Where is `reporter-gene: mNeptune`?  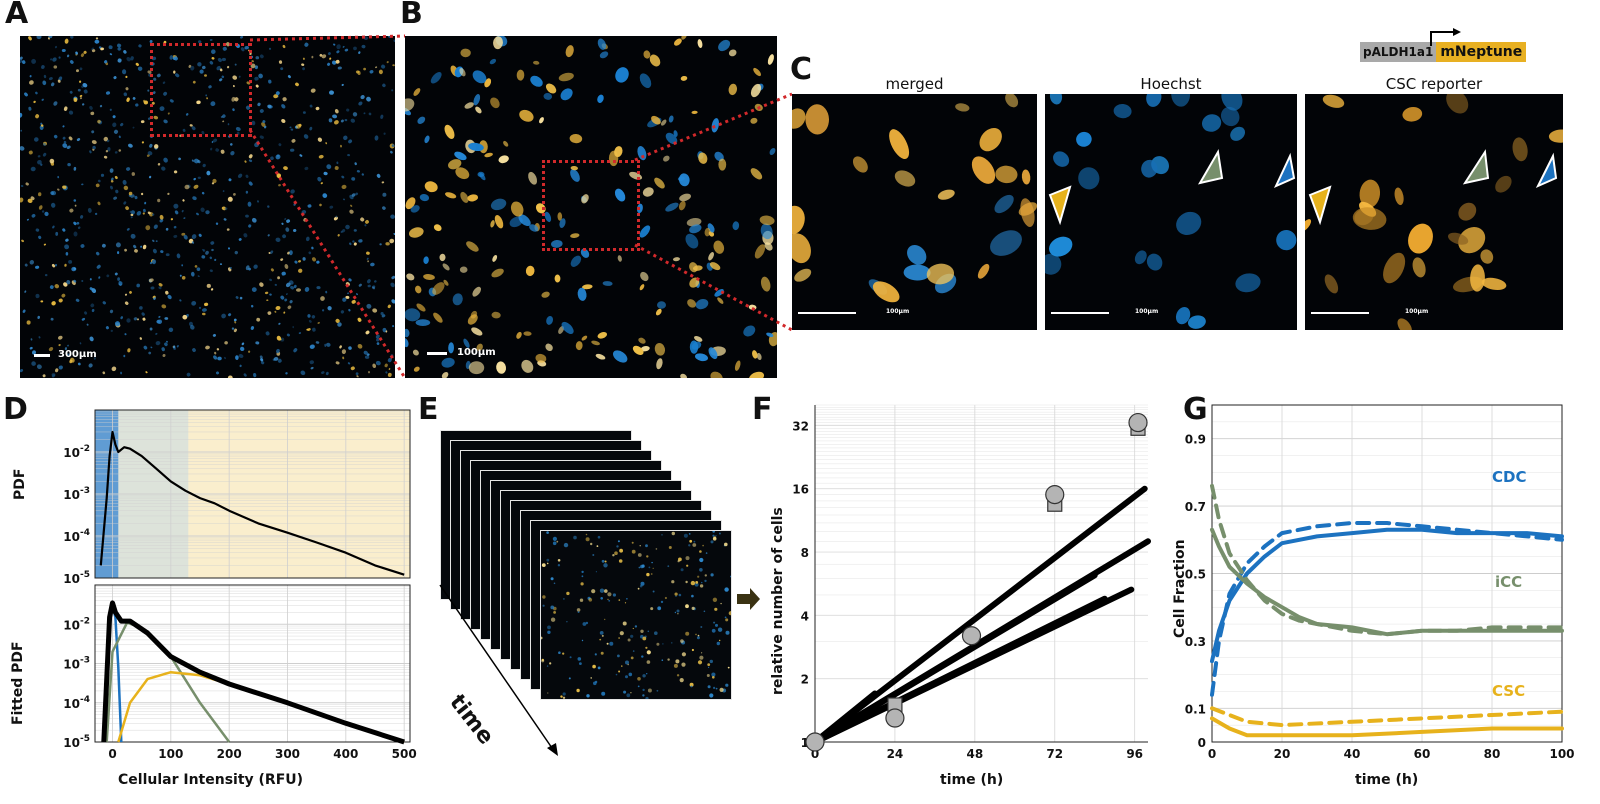 reporter-gene: mNeptune is located at coordinates (1481, 52).